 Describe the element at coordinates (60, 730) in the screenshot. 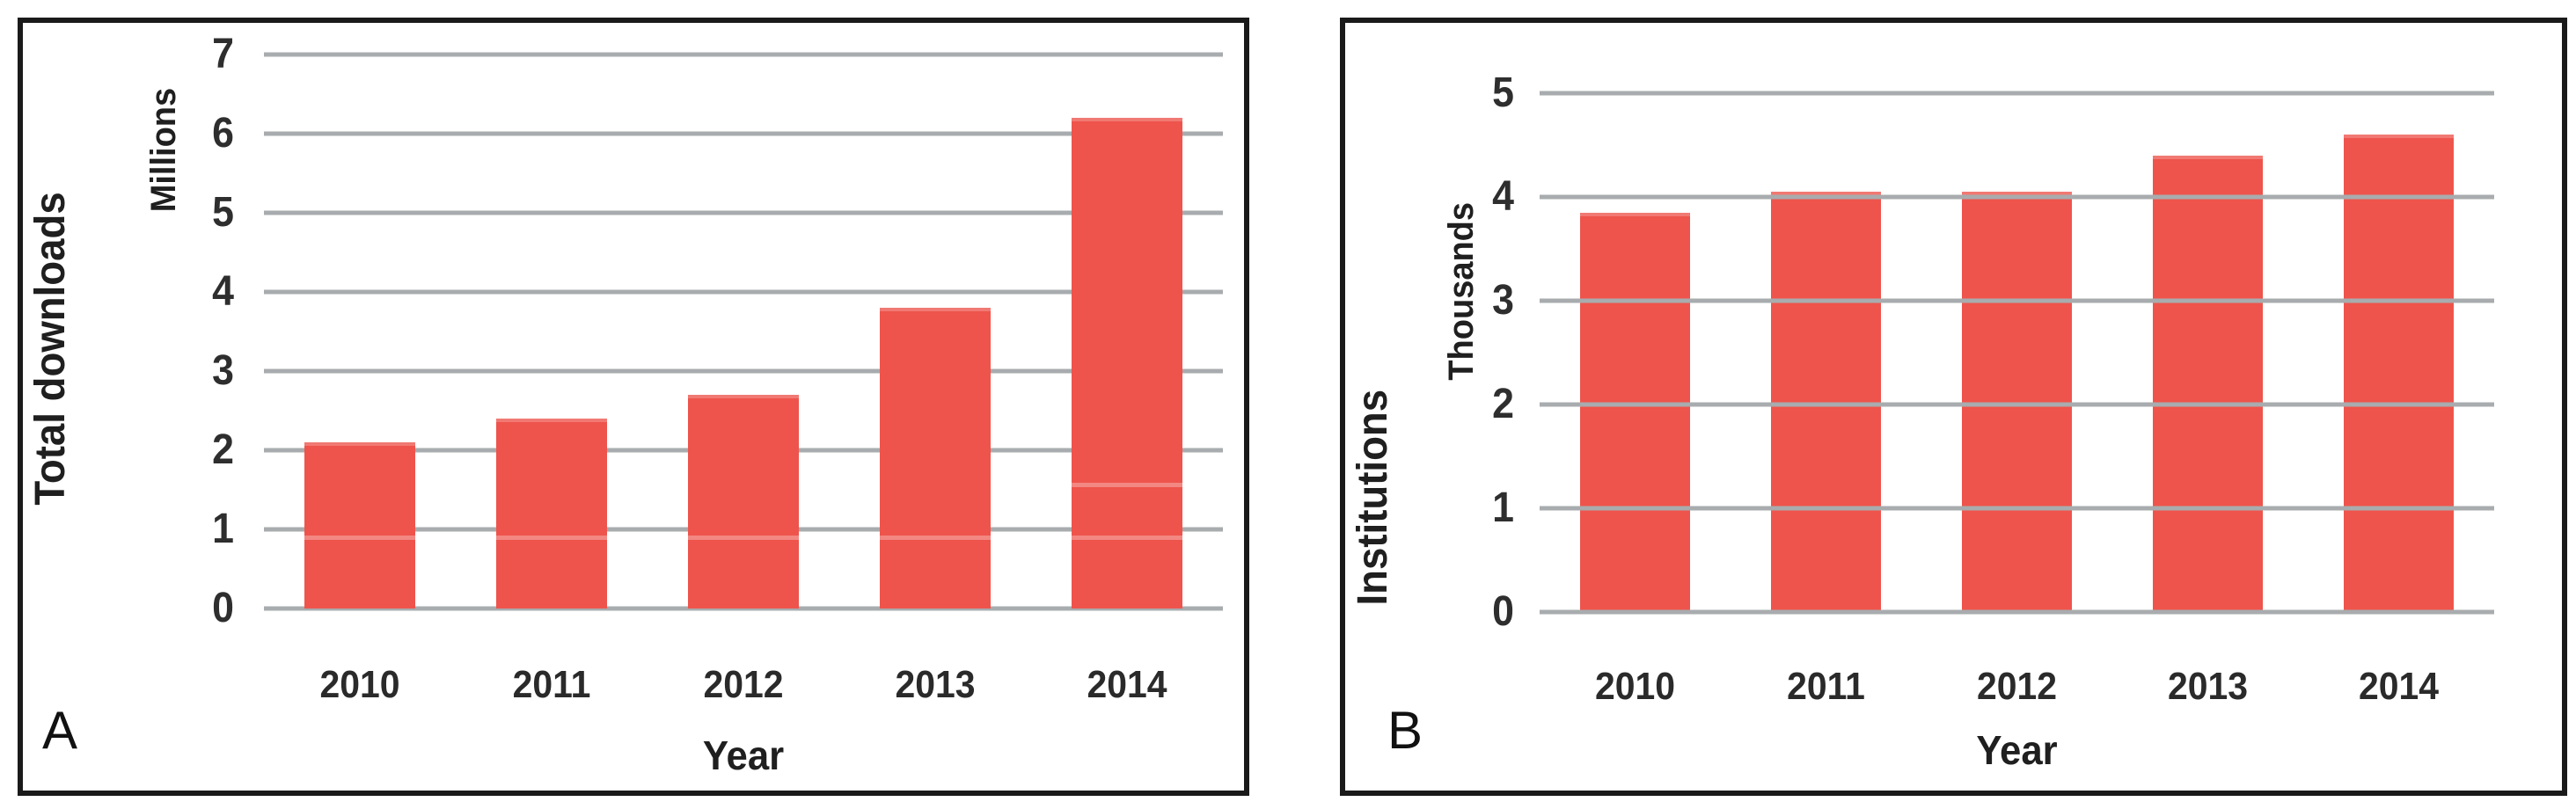

I see `panel-letter: A` at that location.